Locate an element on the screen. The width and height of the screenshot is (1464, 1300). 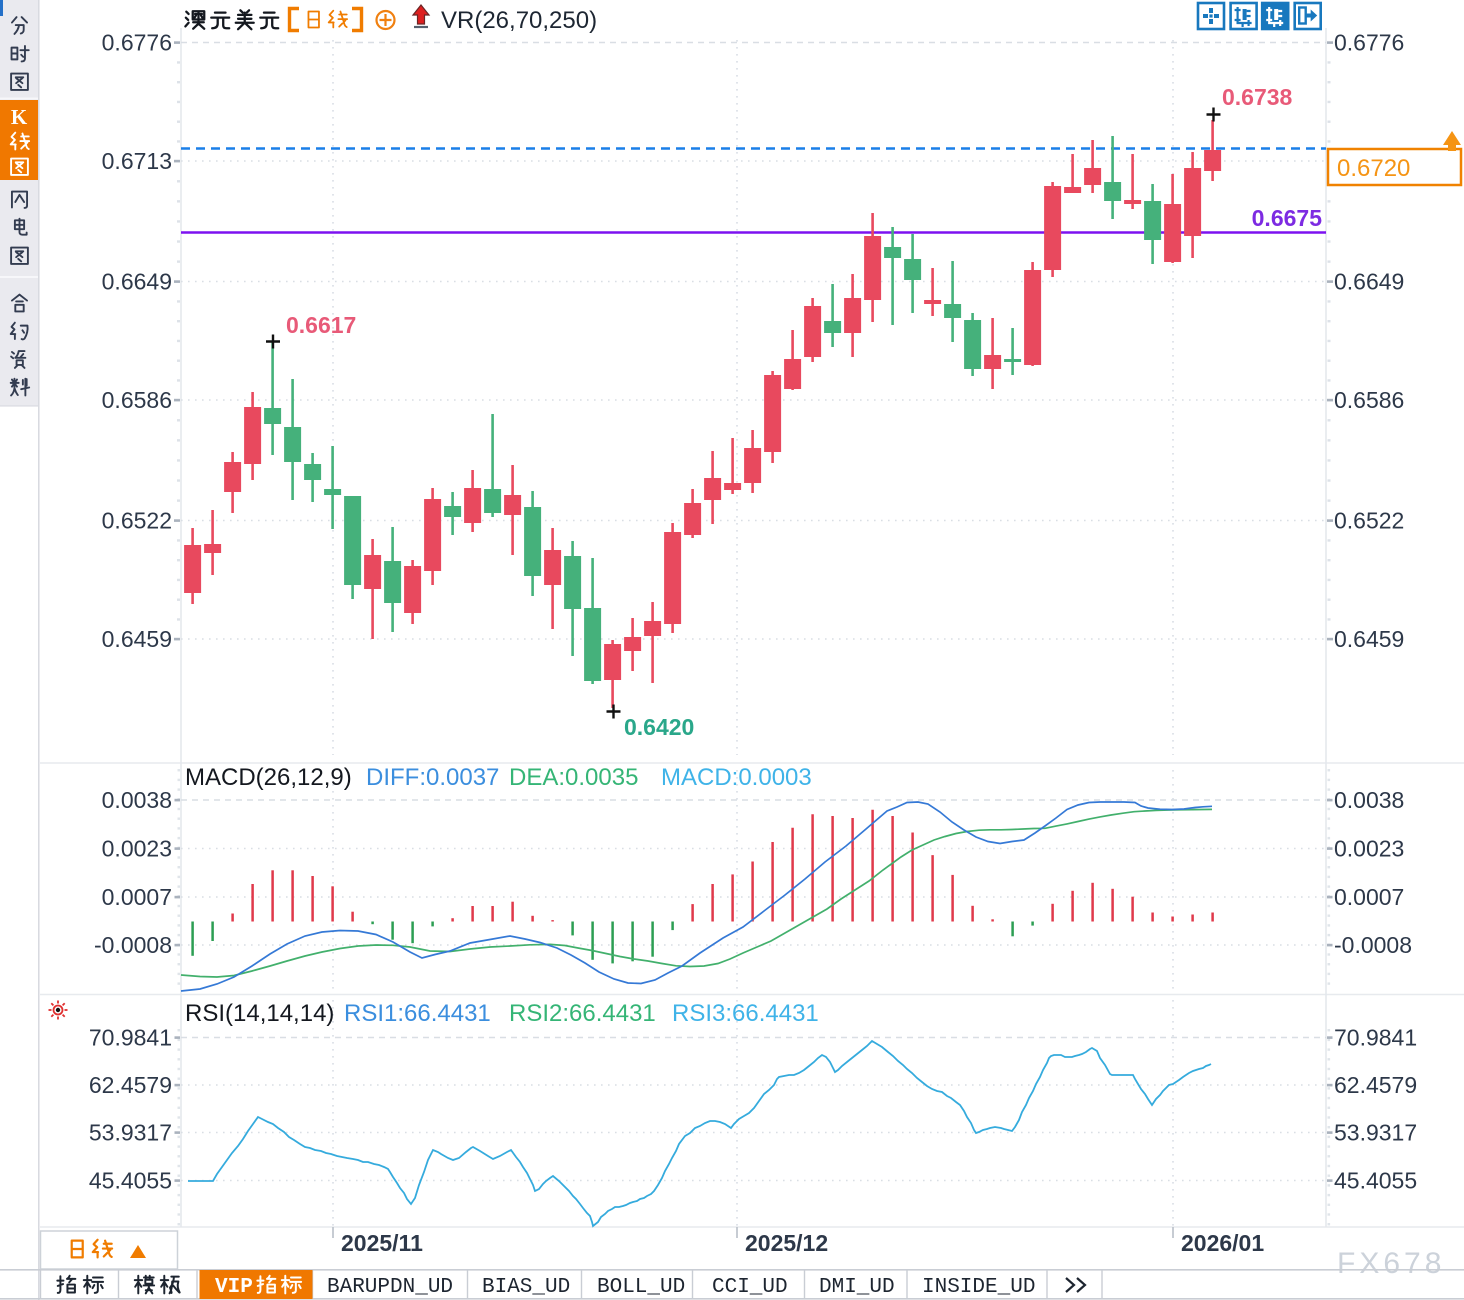
svg-text: 2025/11 is located at coordinates (382, 1243).